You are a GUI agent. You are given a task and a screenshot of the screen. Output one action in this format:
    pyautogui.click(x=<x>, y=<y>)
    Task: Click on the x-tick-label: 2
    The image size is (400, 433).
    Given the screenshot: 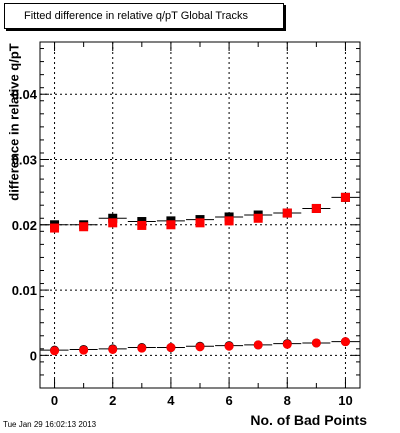 What is the action you would take?
    pyautogui.click(x=112, y=400)
    